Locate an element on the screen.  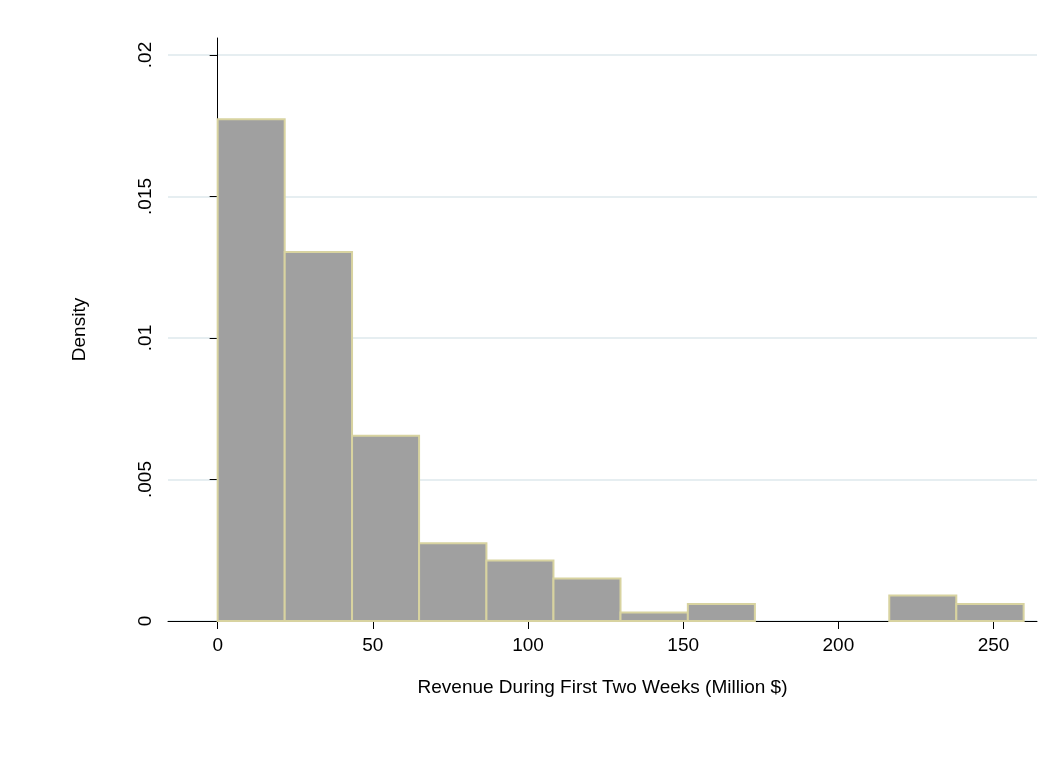
y-tick-label: .01 is located at coordinates (144, 338).